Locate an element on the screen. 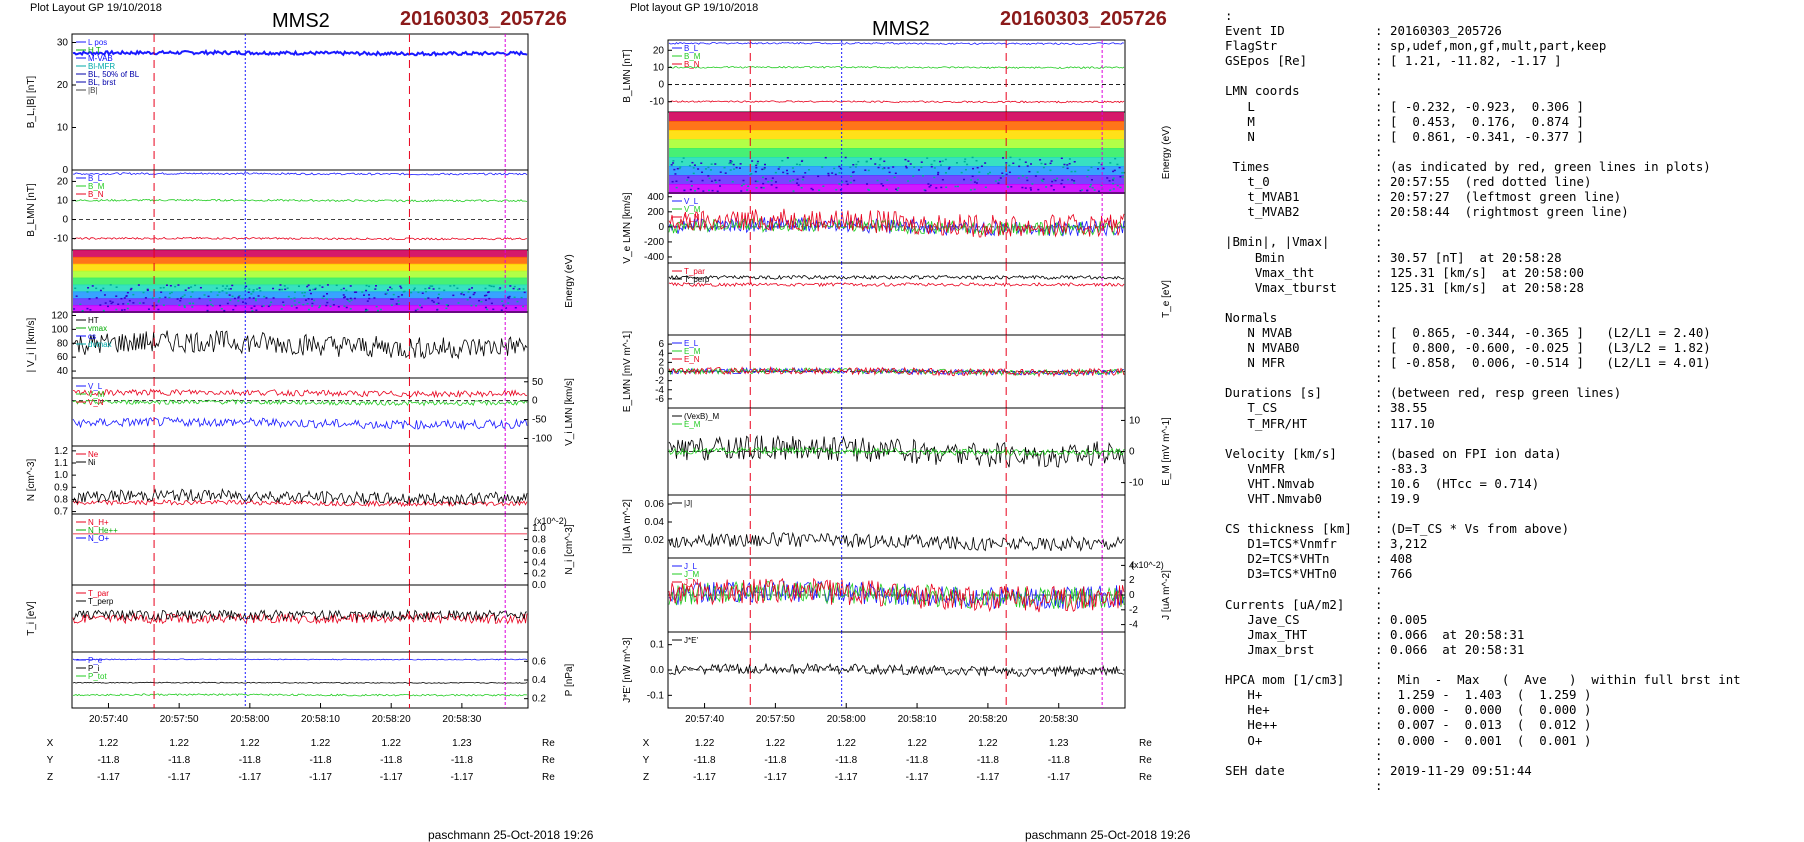  info-line: Vmax_tburst:125.31 [km/s] at 20:58:28 is located at coordinates (1512, 287).